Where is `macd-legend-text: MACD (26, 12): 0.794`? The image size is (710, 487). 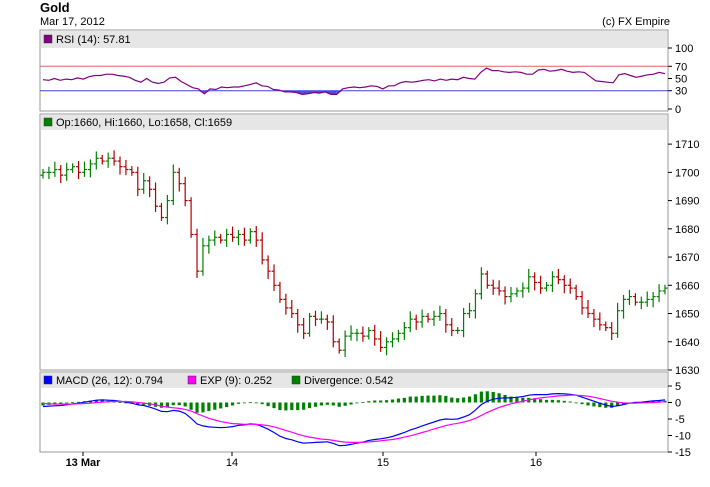
macd-legend-text: MACD (26, 12): 0.794 is located at coordinates (109, 381).